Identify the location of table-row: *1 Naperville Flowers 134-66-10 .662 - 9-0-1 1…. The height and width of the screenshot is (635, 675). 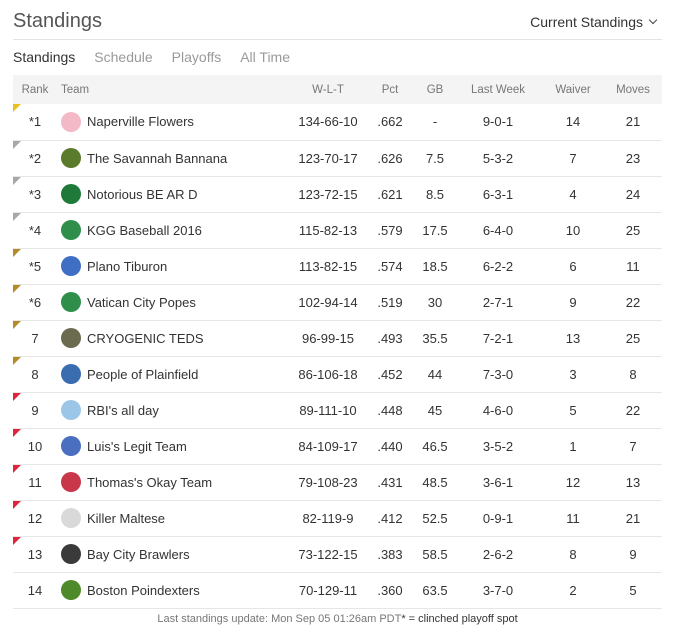
(337, 122).